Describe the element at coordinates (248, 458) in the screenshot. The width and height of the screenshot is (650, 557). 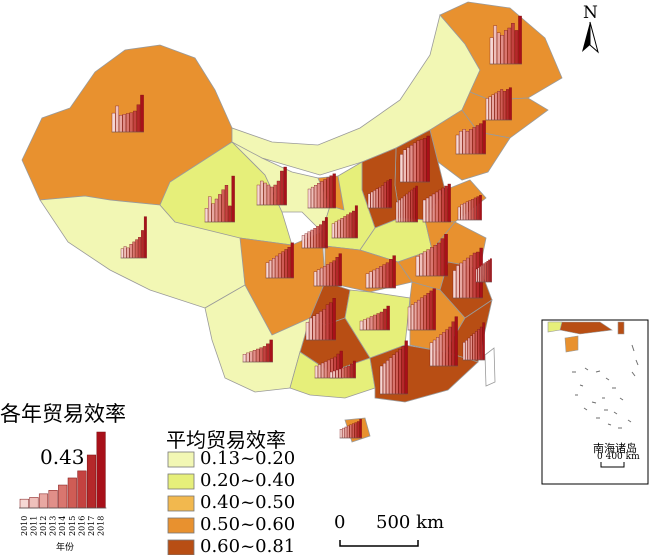
I see `legend-label-0: 0.13~0.20` at that location.